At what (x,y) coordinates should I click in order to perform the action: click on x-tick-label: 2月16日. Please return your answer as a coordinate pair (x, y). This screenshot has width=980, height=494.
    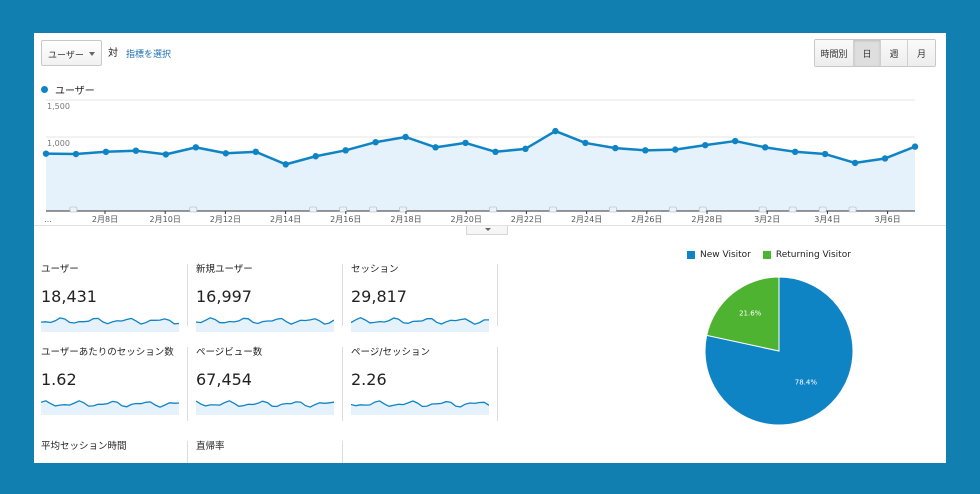
    Looking at the image, I should click on (345, 219).